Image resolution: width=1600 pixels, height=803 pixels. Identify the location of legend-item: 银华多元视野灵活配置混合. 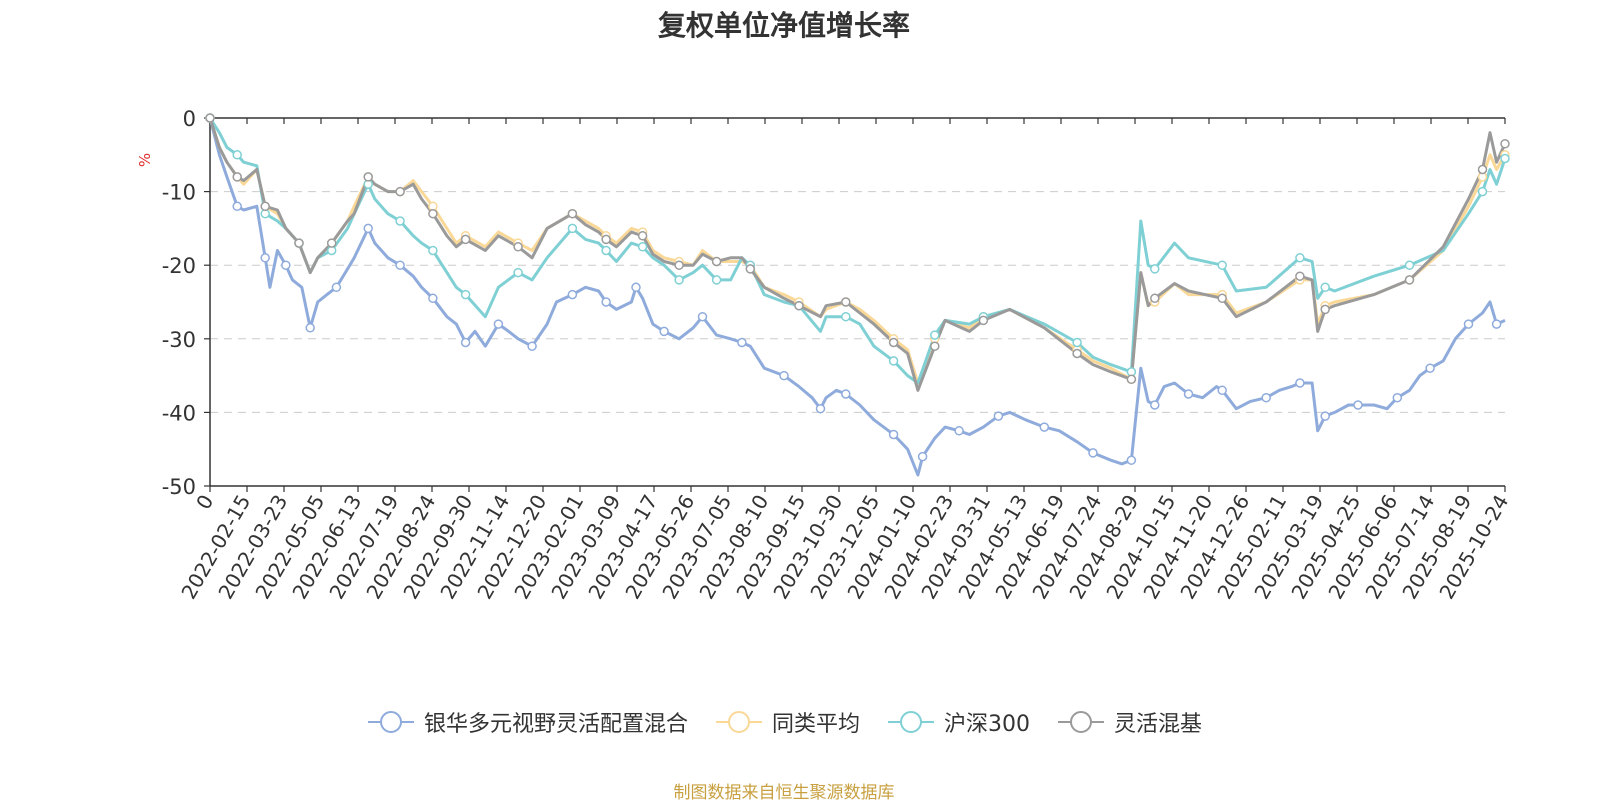
(527, 722).